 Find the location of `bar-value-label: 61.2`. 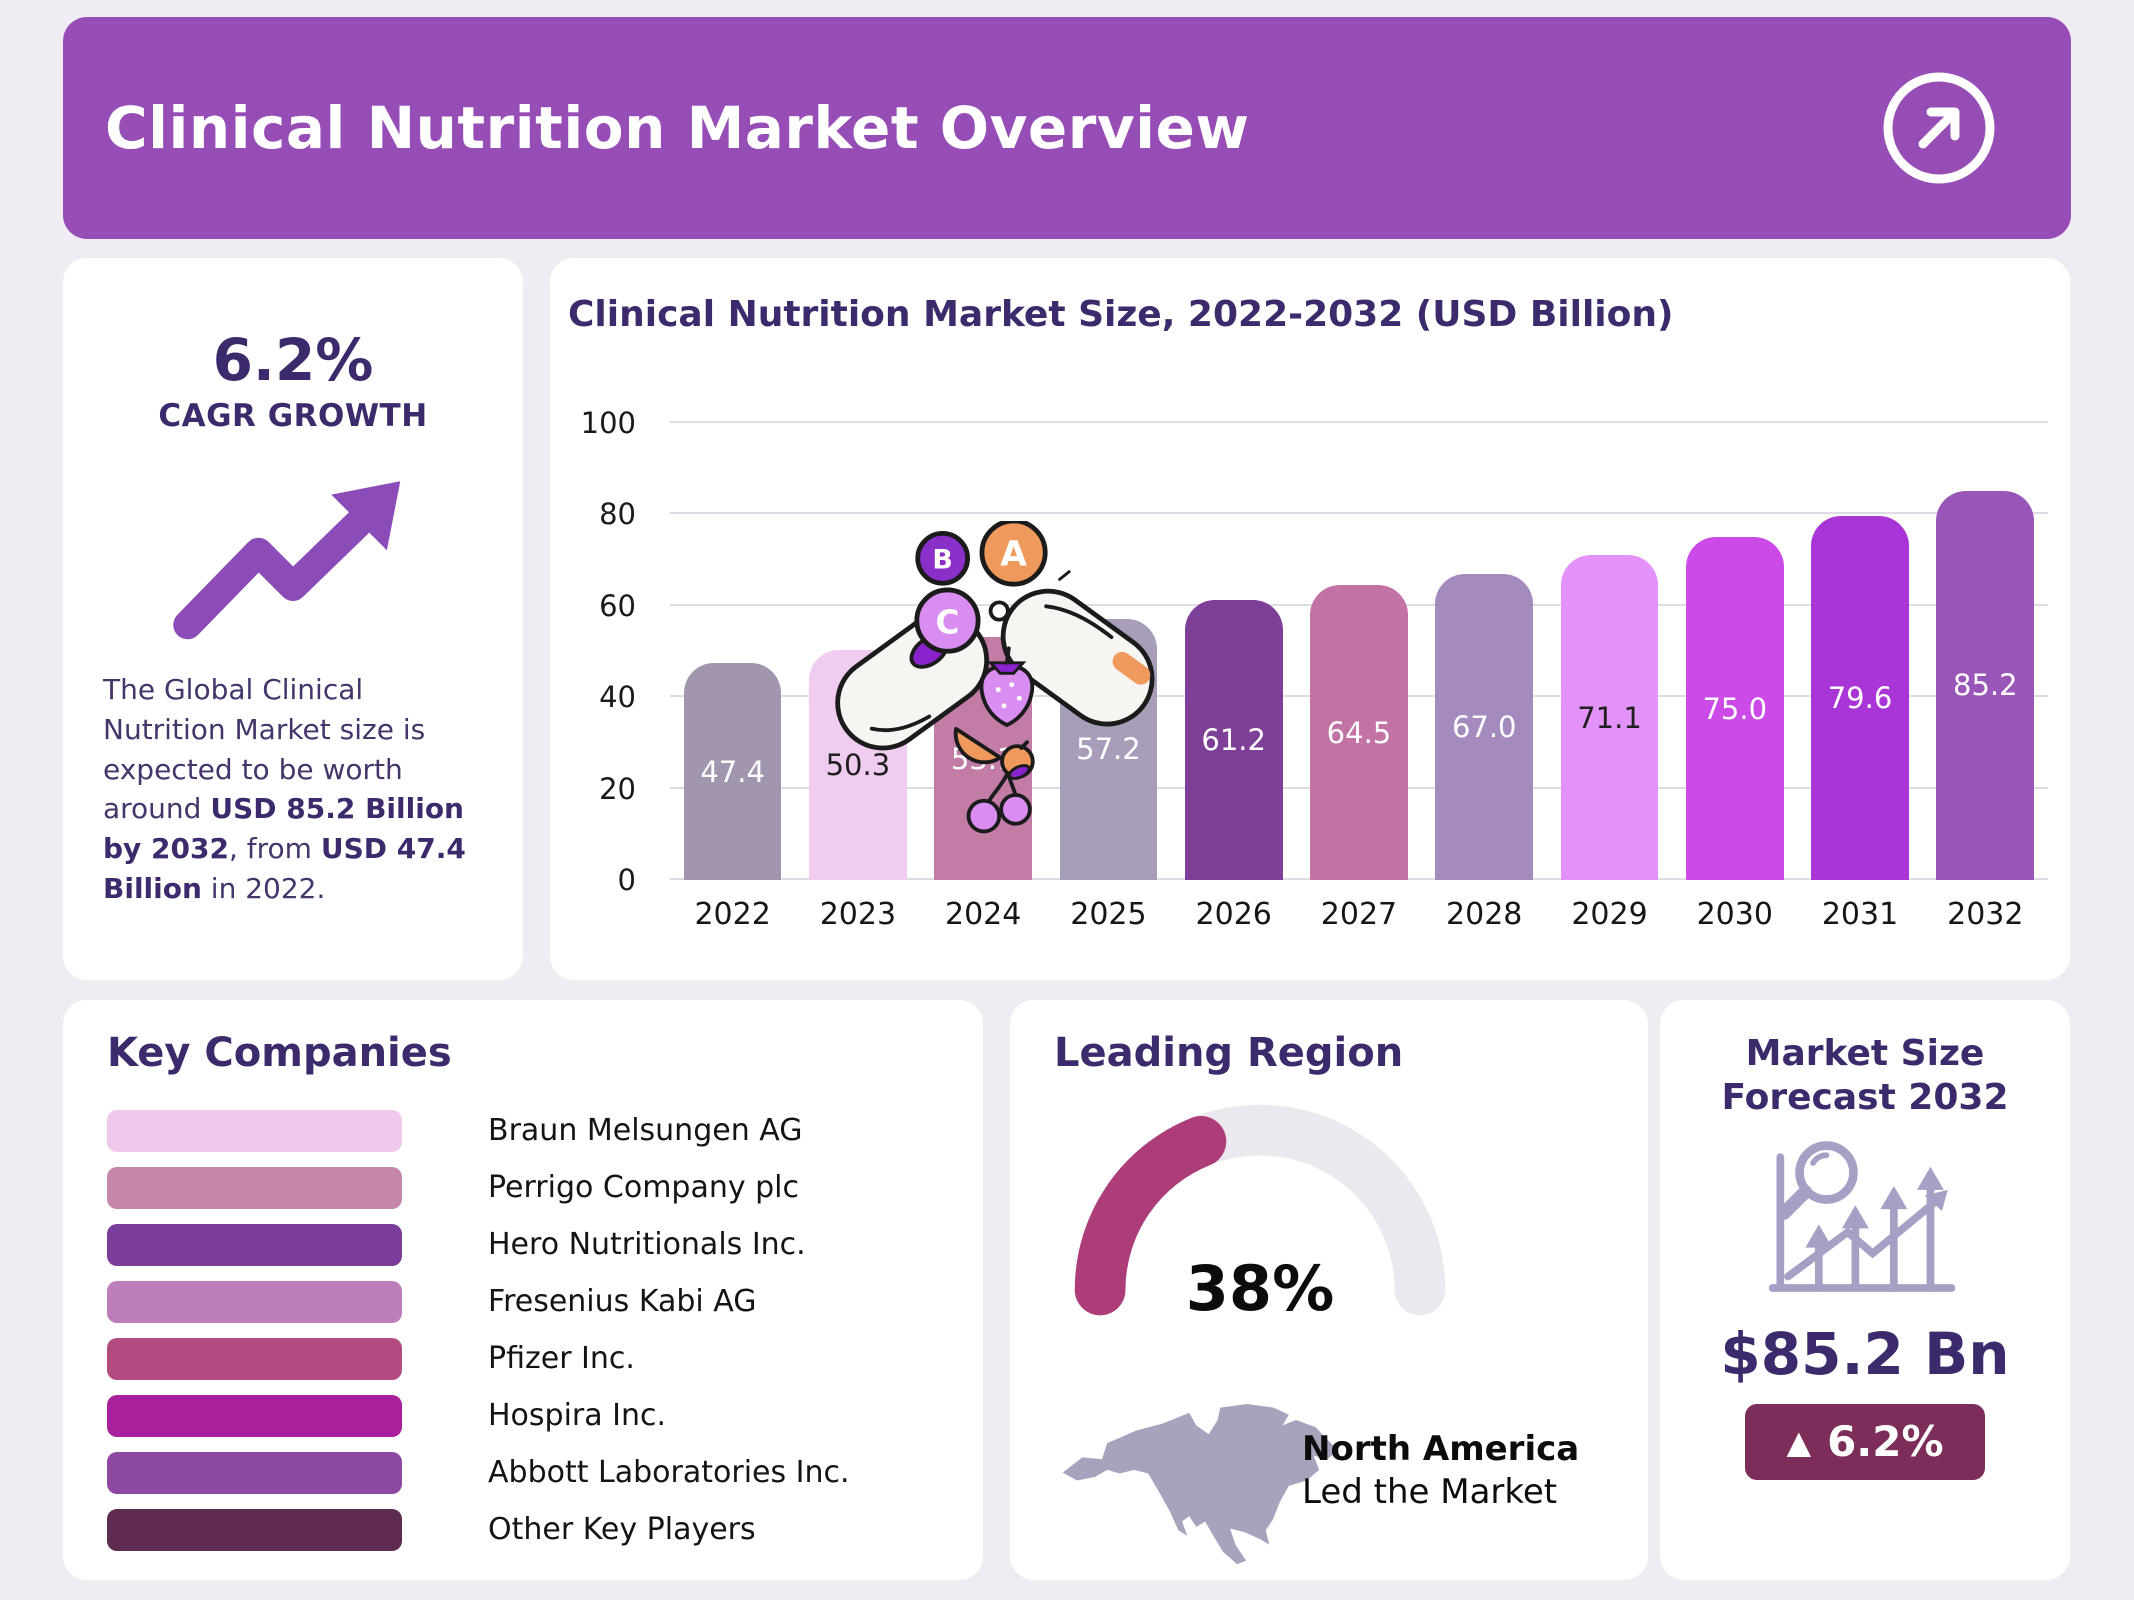

bar-value-label: 61.2 is located at coordinates (1233, 740).